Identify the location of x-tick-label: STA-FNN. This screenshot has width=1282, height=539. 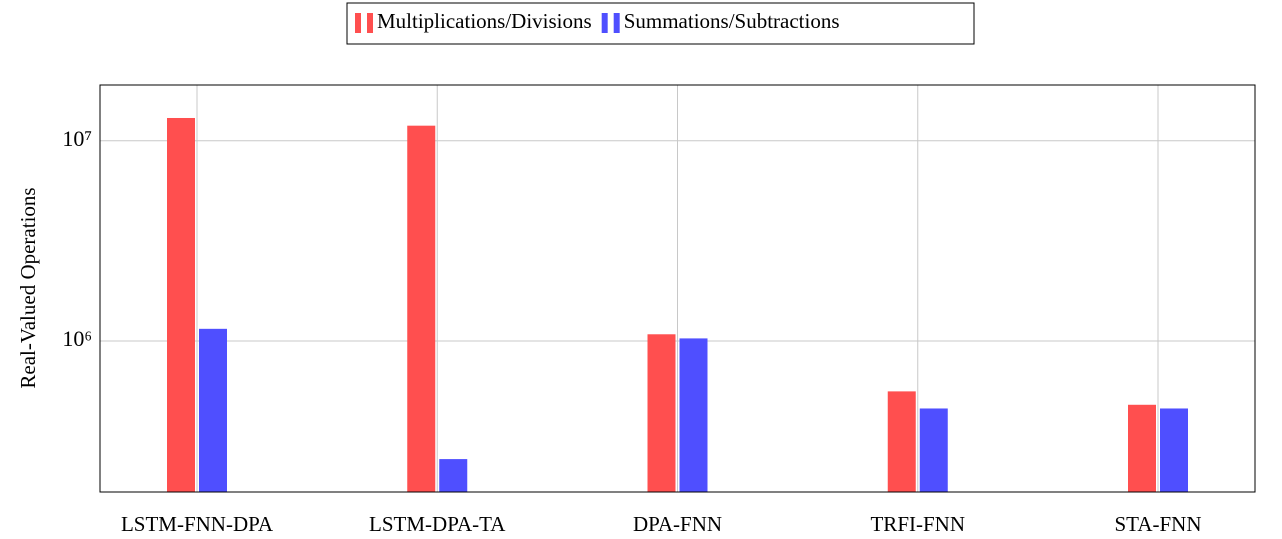
(1158, 524).